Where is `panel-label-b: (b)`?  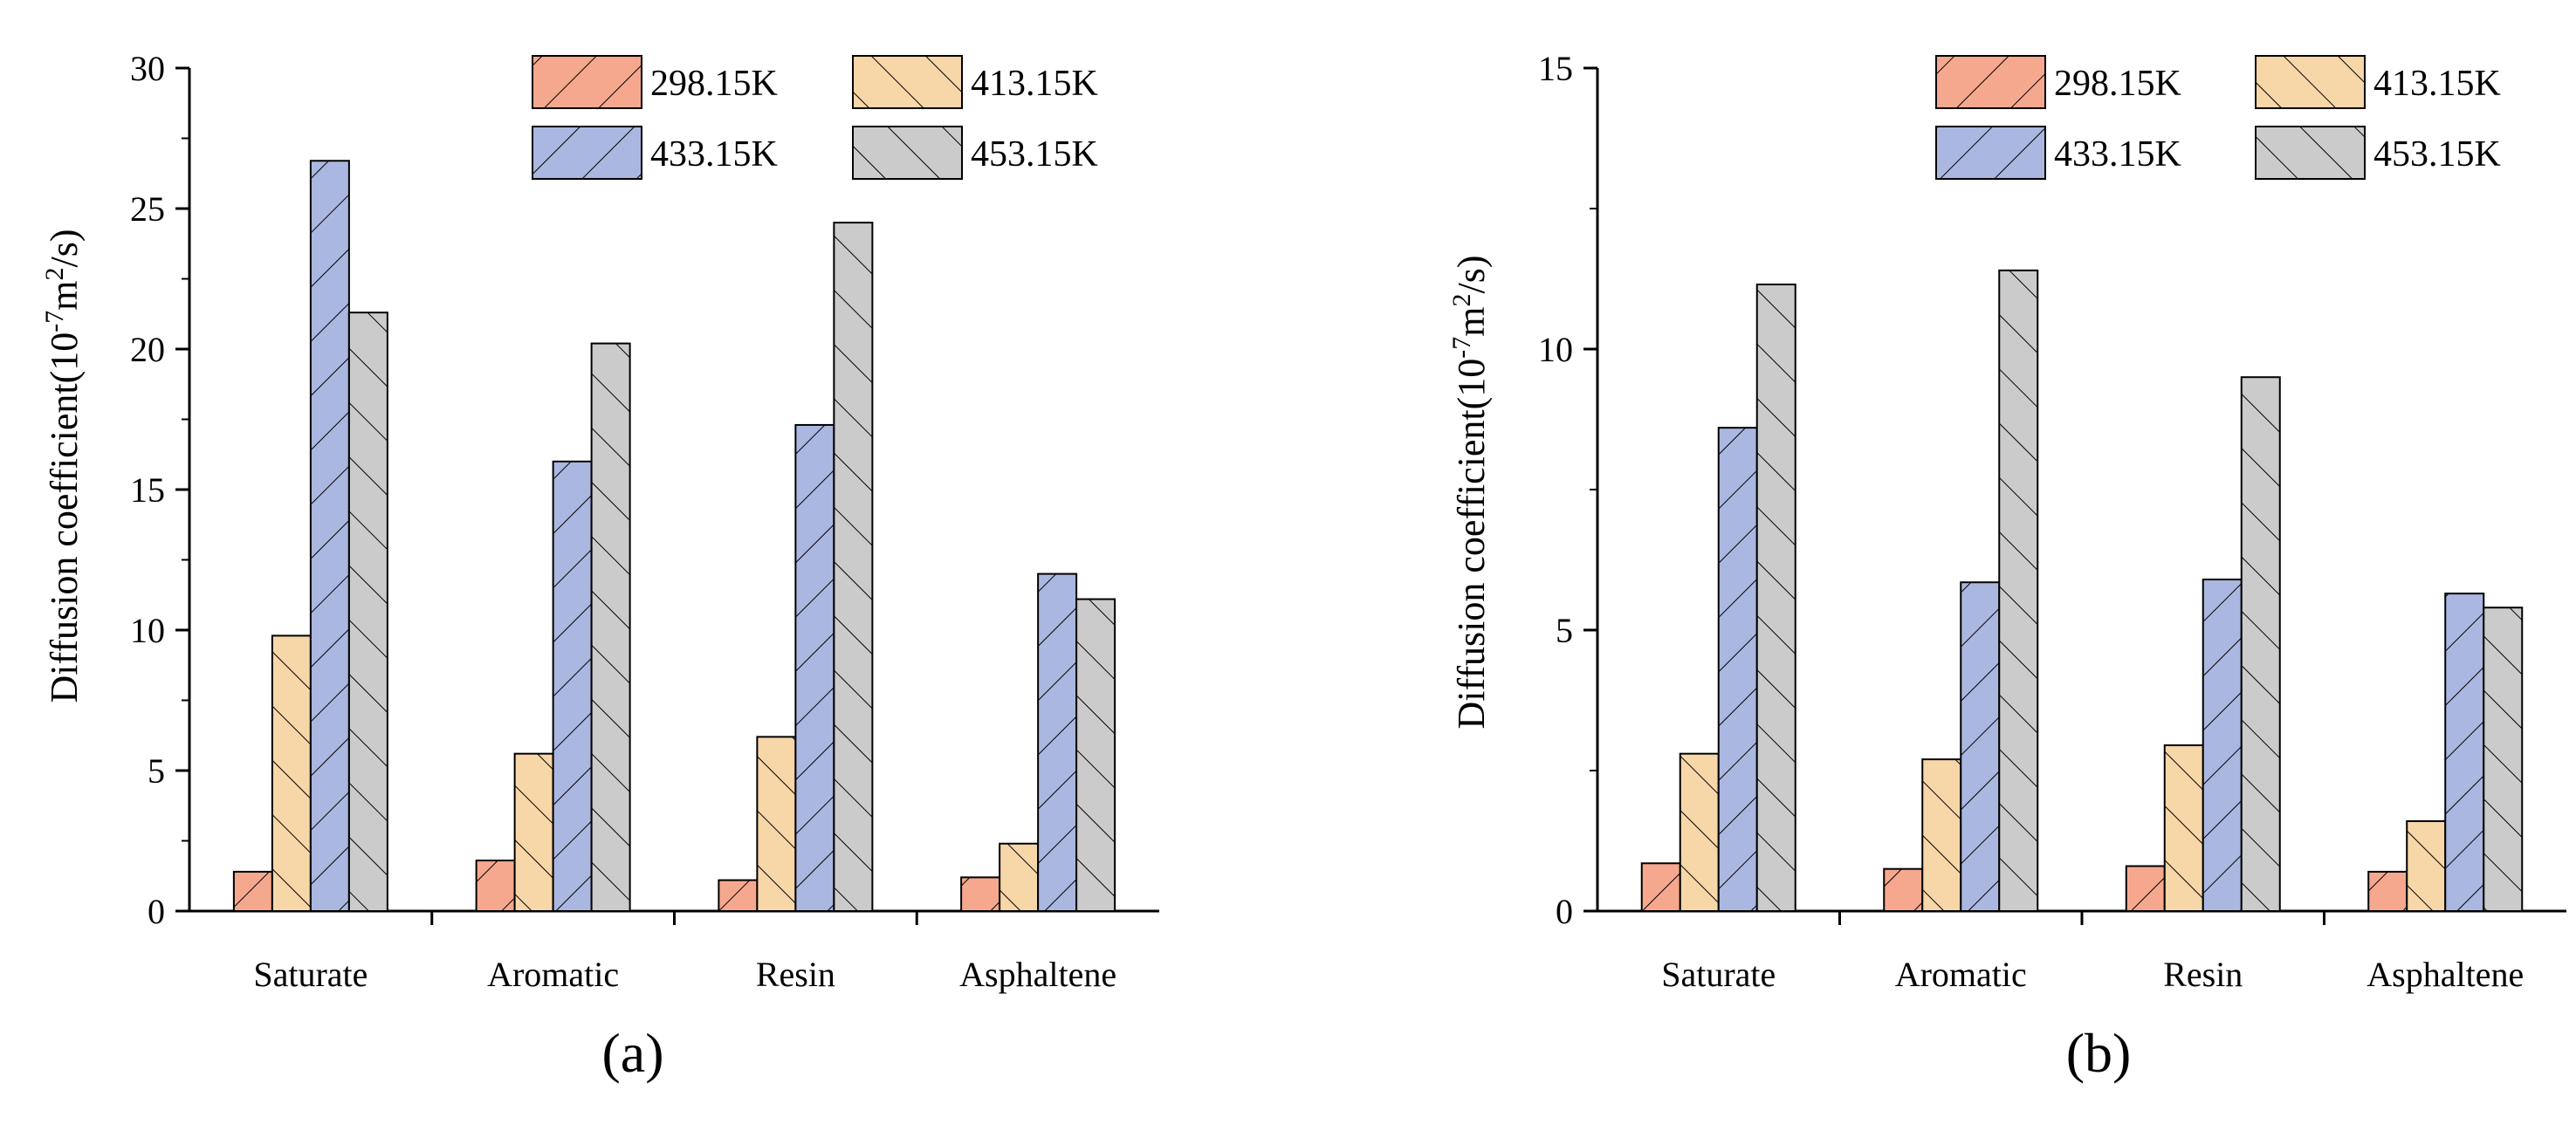 panel-label-b: (b) is located at coordinates (2099, 1053).